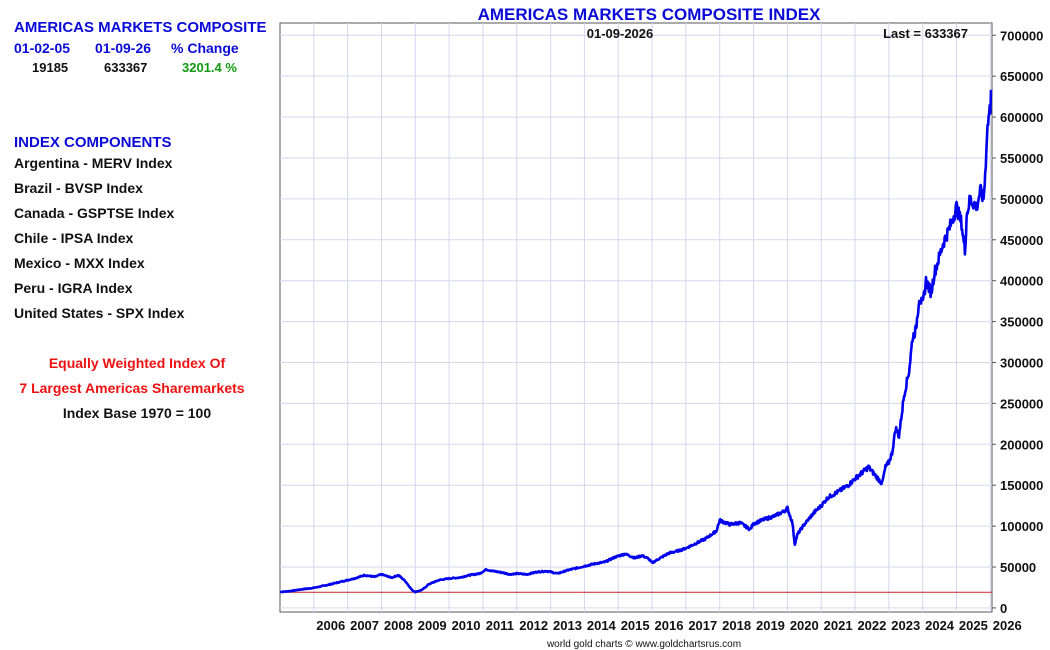 The height and width of the screenshot is (650, 1050). I want to click on x-tick-label: 2018, so click(736, 625).